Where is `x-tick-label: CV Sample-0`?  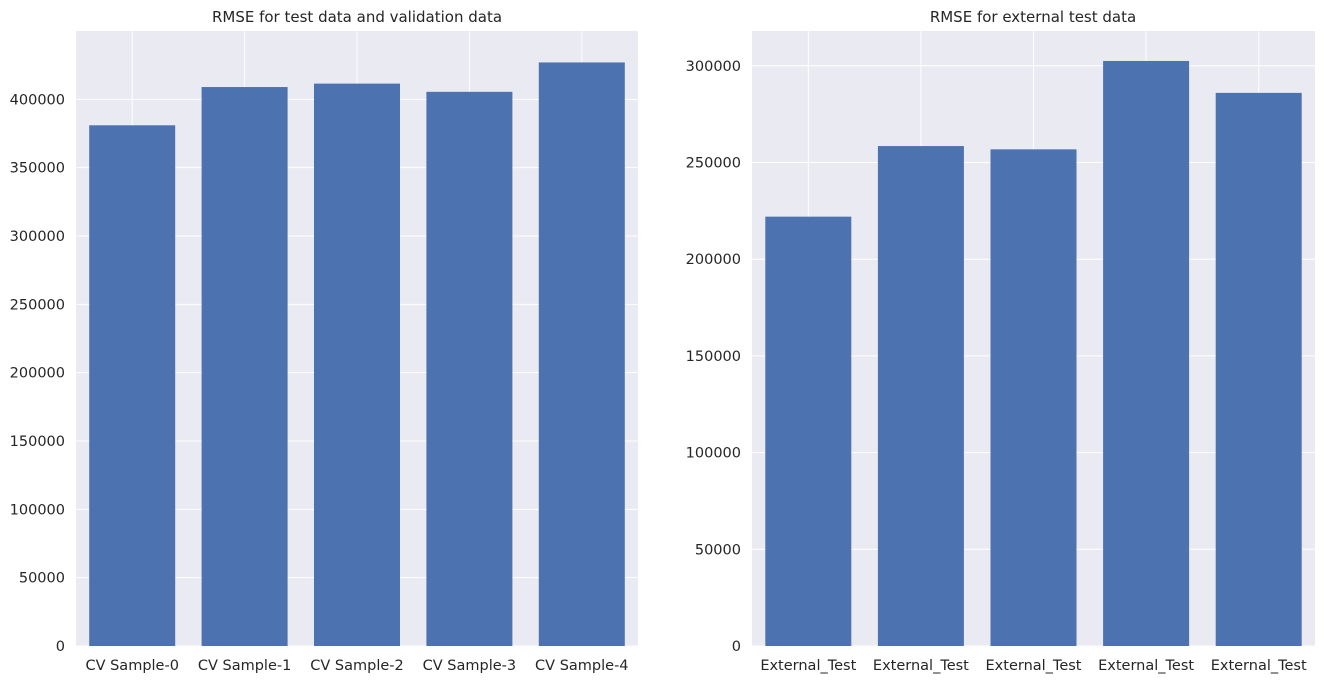 x-tick-label: CV Sample-0 is located at coordinates (131, 666).